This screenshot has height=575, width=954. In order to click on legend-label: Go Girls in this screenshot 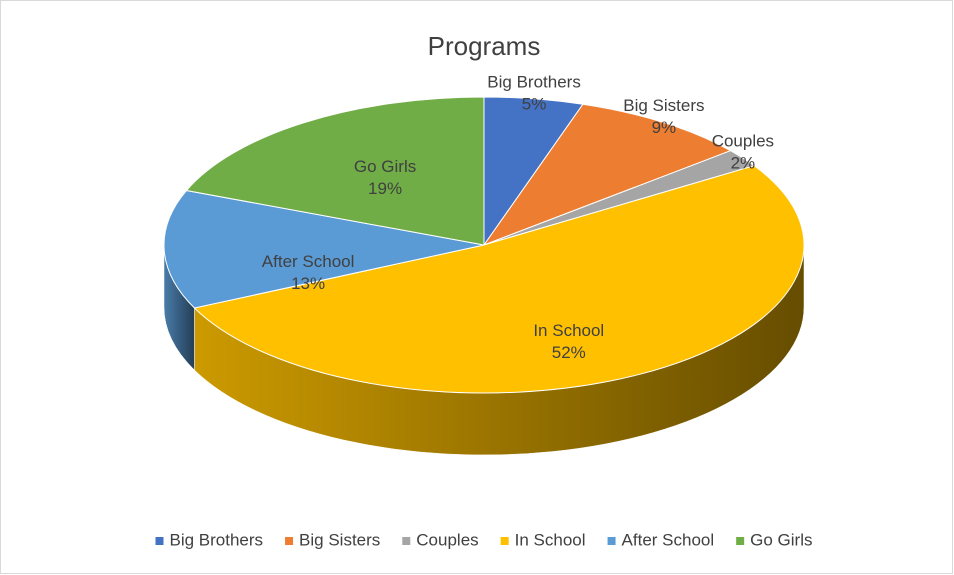, I will do `click(781, 539)`.